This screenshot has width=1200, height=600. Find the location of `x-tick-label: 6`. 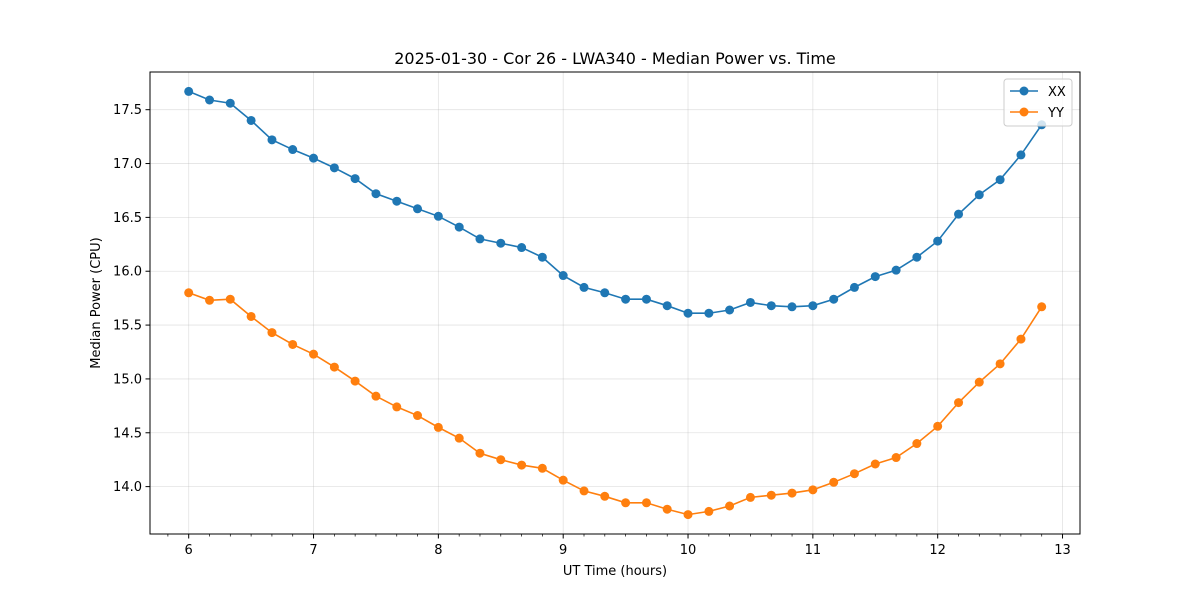

x-tick-label: 6 is located at coordinates (189, 550).